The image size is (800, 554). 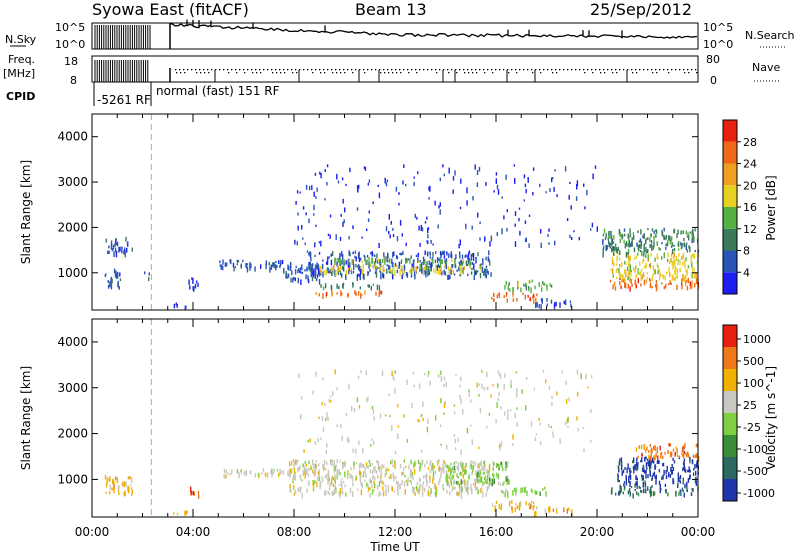 I want to click on colorbar-tick-label: -500, so click(x=755, y=471).